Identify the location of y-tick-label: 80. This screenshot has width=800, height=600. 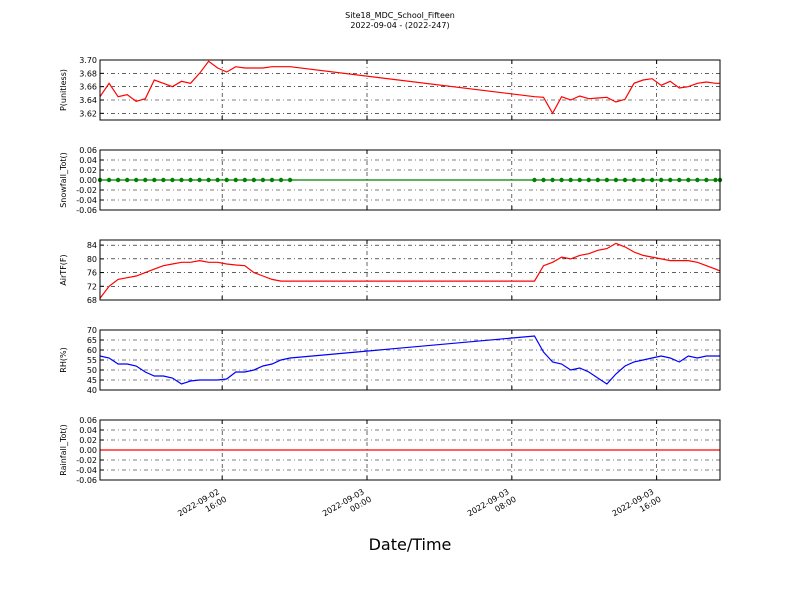
(92, 259).